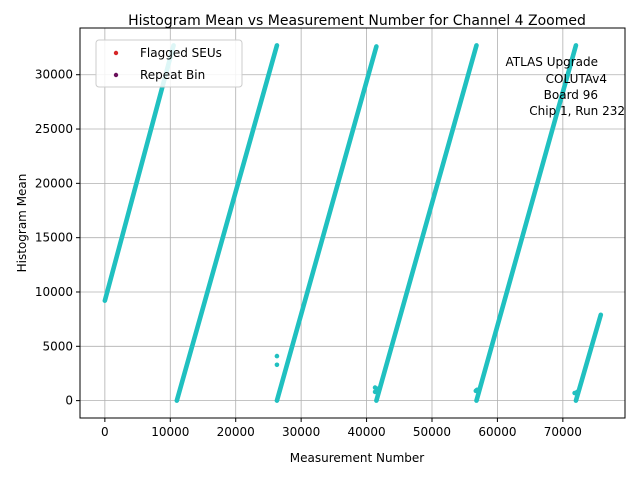 The image size is (640, 480). What do you see at coordinates (571, 95) in the screenshot?
I see `annotation-line-3: Board 96` at bounding box center [571, 95].